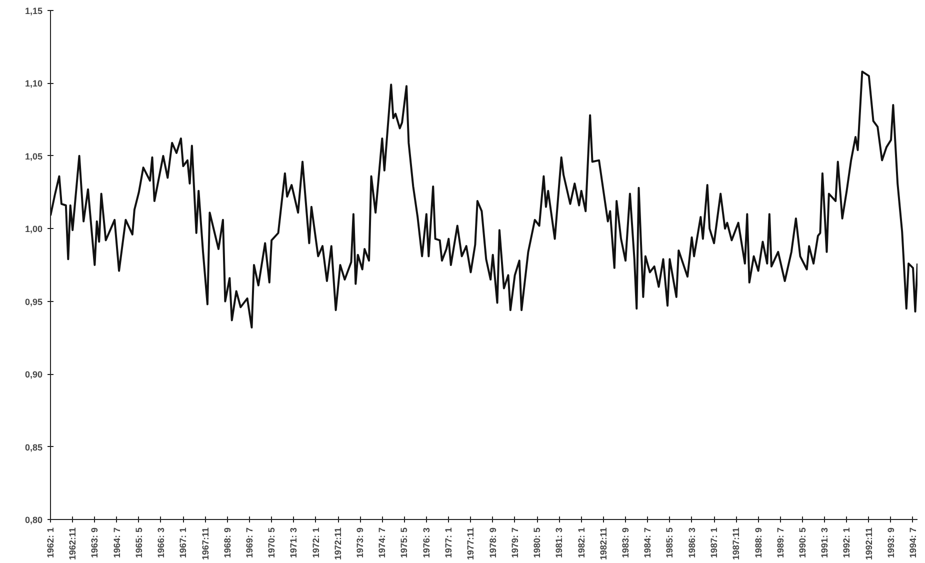  What do you see at coordinates (891, 542) in the screenshot?
I see `x-tick-label: 1993: 9` at bounding box center [891, 542].